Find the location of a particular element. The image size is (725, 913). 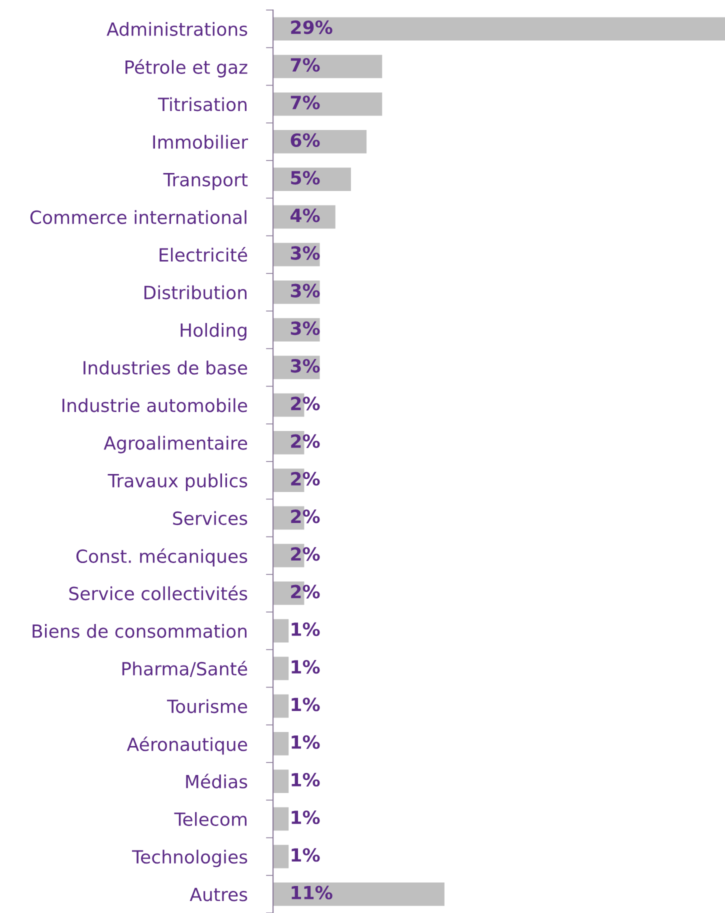

y-tick-label: Administrations is located at coordinates (177, 29).